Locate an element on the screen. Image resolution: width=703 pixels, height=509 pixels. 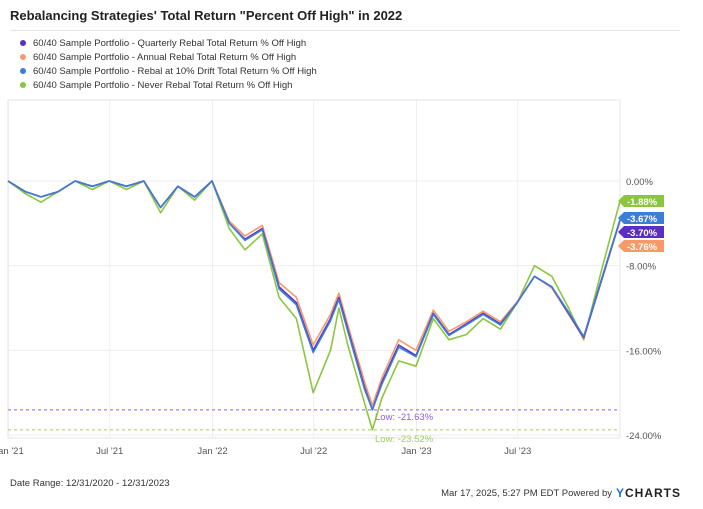
low-annotation: Low: -21.63% is located at coordinates (404, 417).